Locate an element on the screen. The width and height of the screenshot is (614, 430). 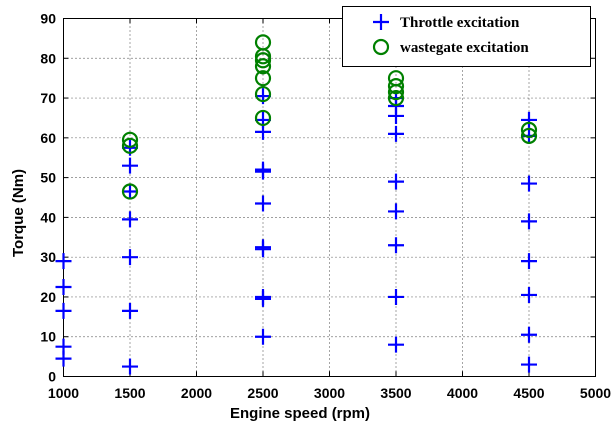
y-tick-label: 0 is located at coordinates (52, 377).